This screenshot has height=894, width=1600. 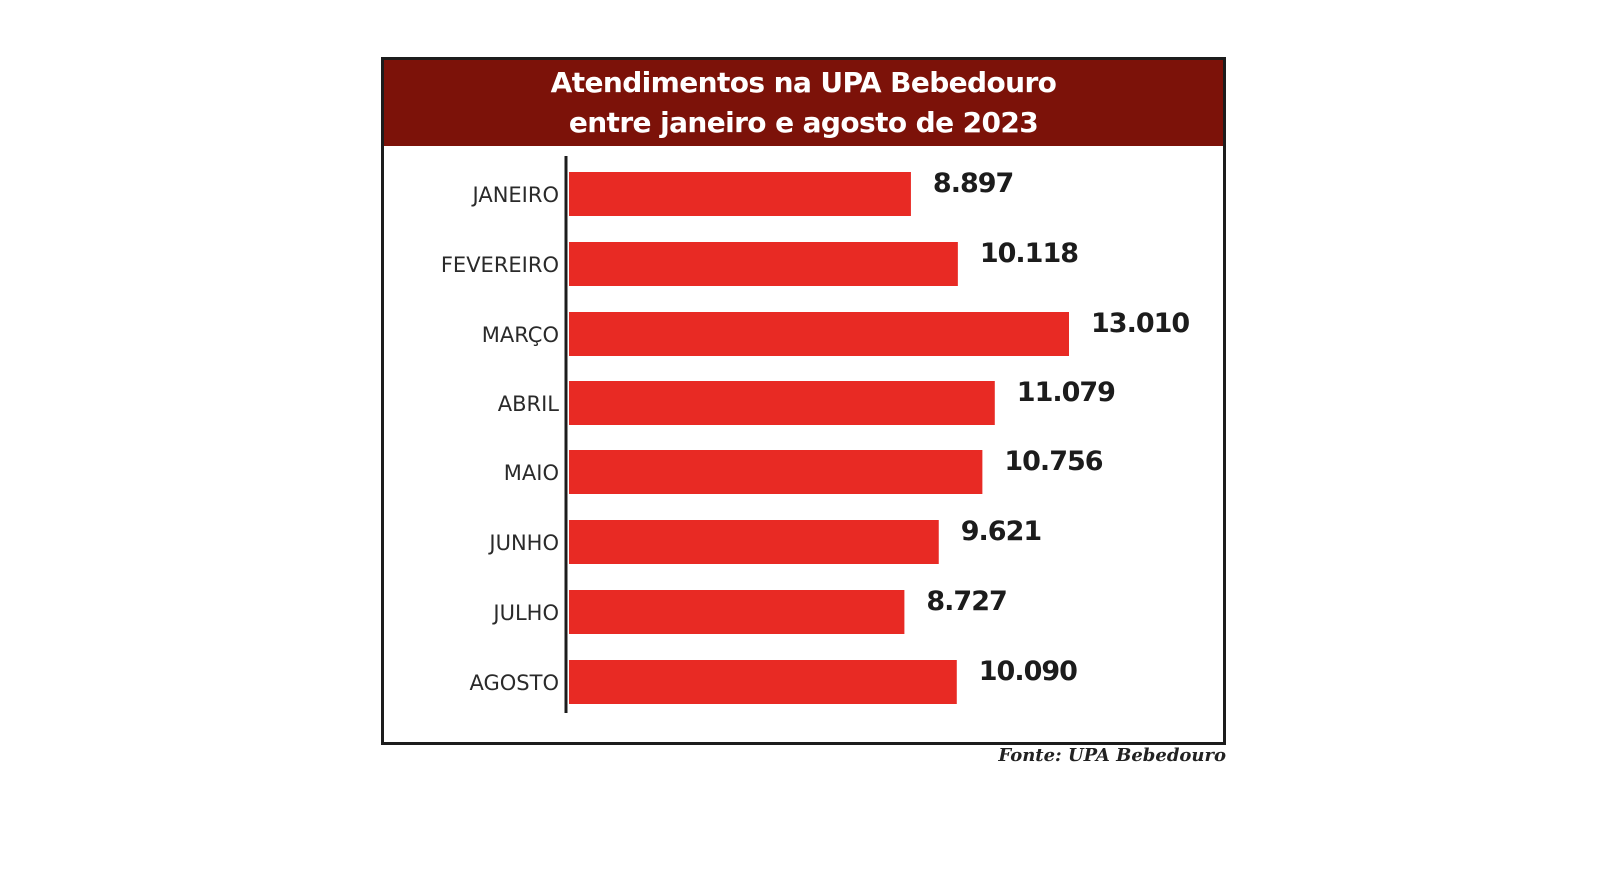 I want to click on value-label: 8.727, so click(x=966, y=601).